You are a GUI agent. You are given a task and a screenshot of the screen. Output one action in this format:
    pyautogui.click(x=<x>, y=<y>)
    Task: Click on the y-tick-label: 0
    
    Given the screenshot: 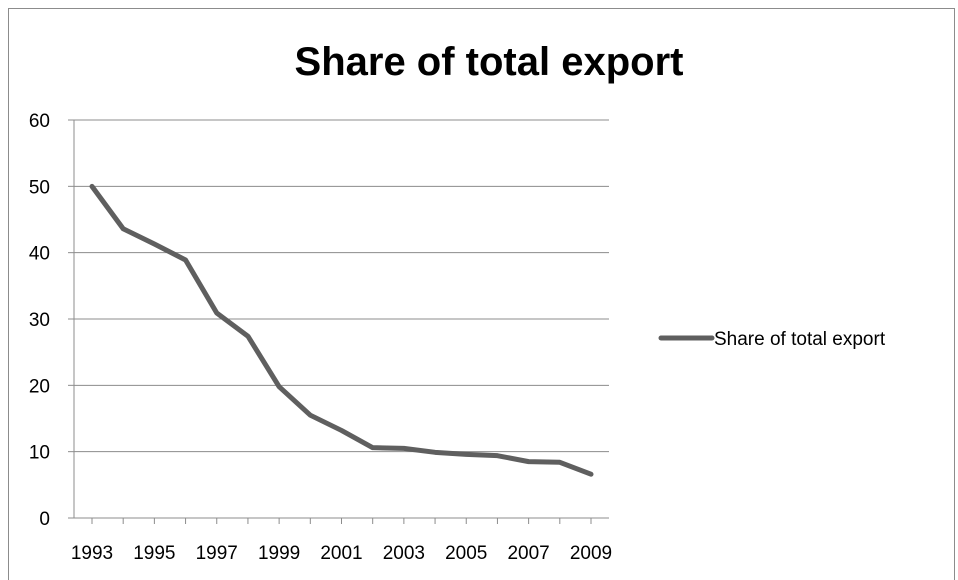 What is the action you would take?
    pyautogui.click(x=44, y=519)
    